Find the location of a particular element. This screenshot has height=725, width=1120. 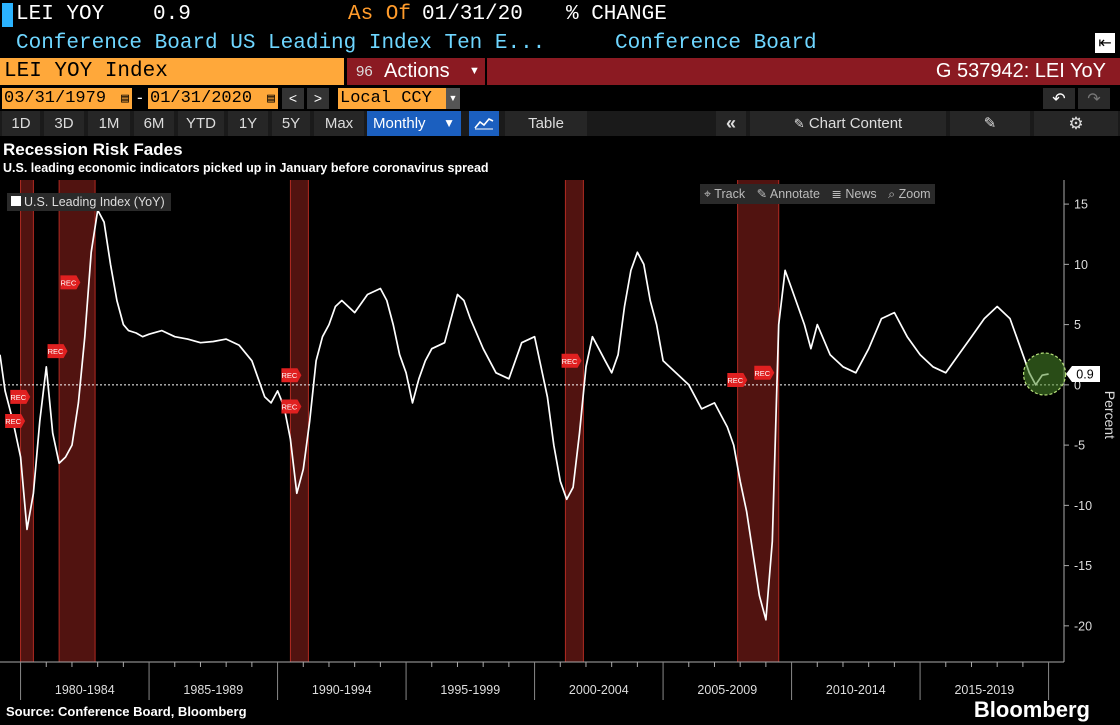

chart-id: G 537942: LEI YoY is located at coordinates (1020, 71).